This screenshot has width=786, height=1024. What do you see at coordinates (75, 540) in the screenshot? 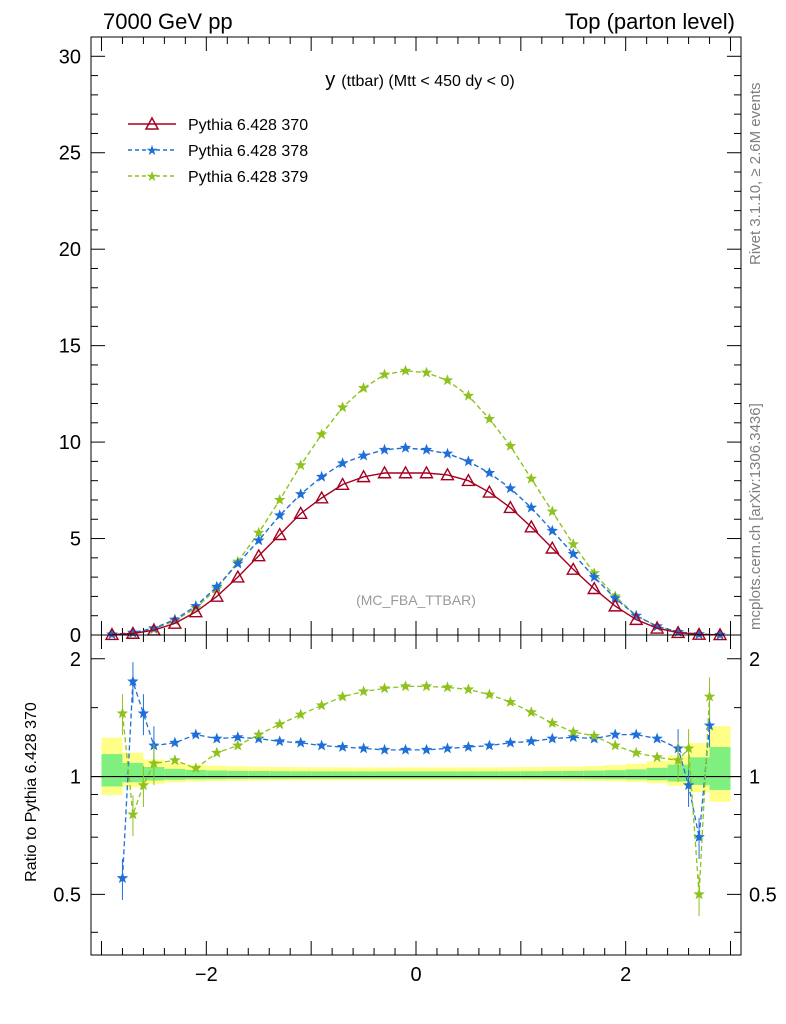
I see `main-y-tick-label: 5` at bounding box center [75, 540].